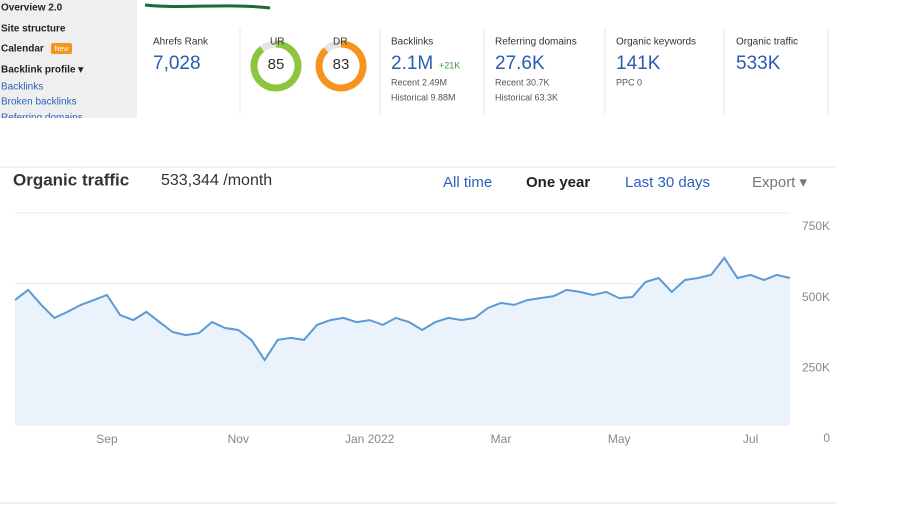 This screenshot has width=901, height=513. Describe the element at coordinates (449, 65) in the screenshot. I see `metric-change: +21K` at that location.